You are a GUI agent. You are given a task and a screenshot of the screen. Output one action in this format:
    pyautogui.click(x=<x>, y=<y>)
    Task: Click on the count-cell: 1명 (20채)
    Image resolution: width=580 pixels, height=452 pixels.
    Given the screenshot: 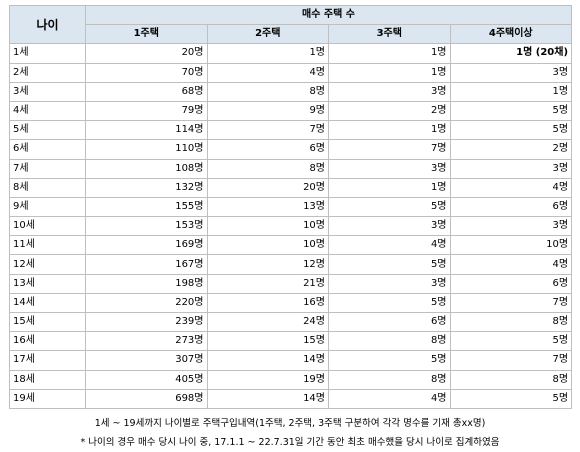 What is the action you would take?
    pyautogui.click(x=511, y=53)
    